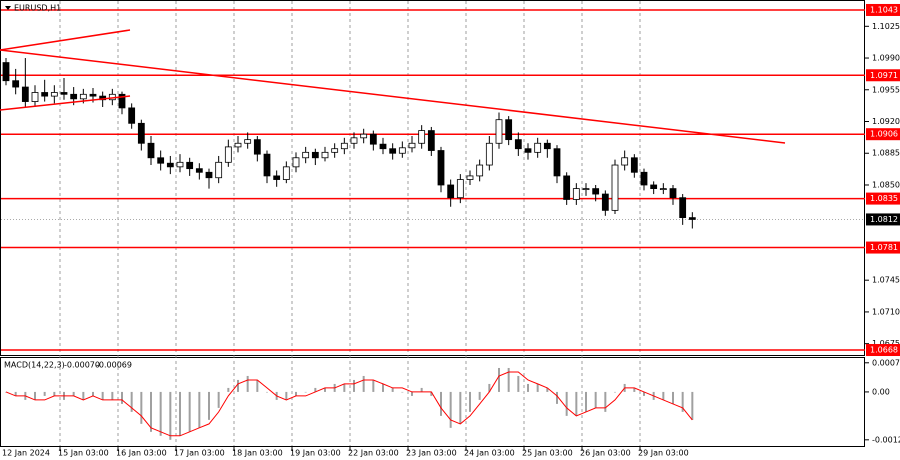 The height and width of the screenshot is (460, 900). What do you see at coordinates (886, 58) in the screenshot?
I see `y-tick-label: 1.0990` at bounding box center [886, 58].